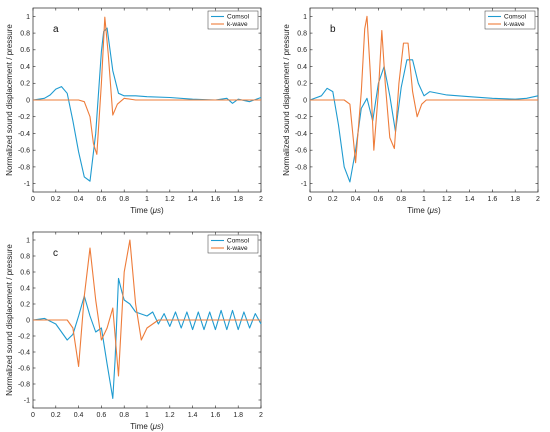 The image size is (550, 432). Describe the element at coordinates (56, 29) in the screenshot. I see `panel-label: a` at that location.